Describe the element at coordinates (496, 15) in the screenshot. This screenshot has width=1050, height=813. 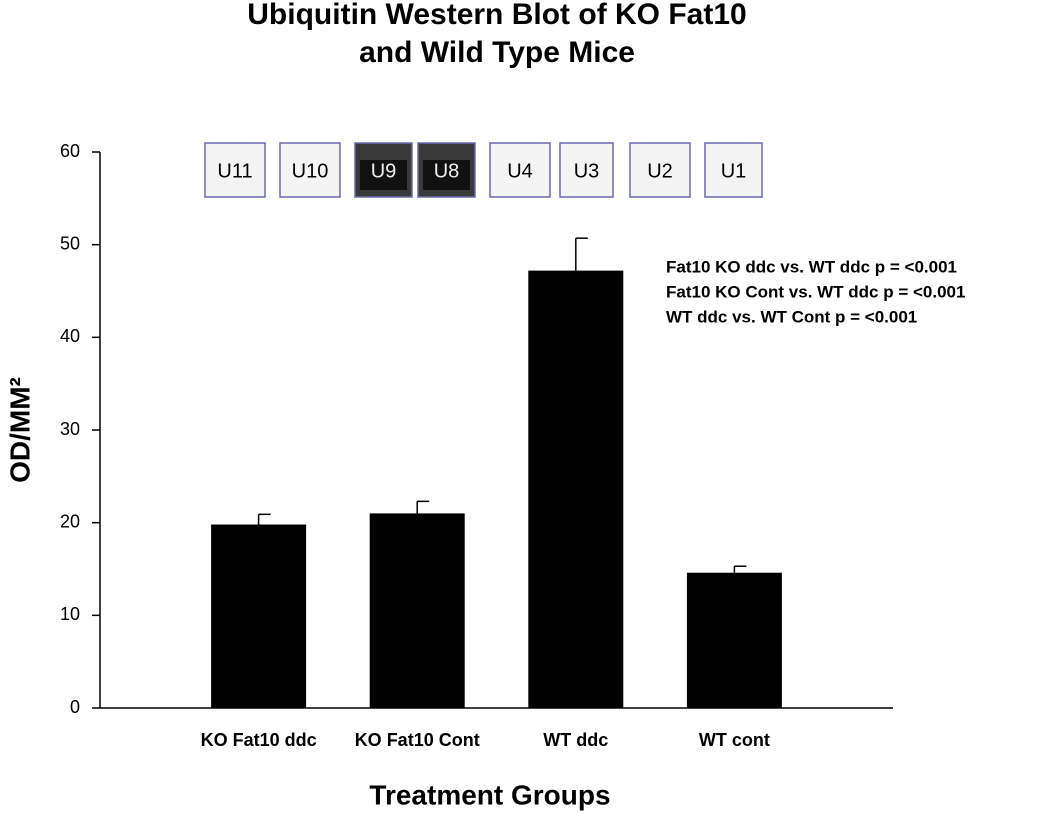
I see `chart-title: Ubiquitin Western Blot of KO Fat10` at that location.